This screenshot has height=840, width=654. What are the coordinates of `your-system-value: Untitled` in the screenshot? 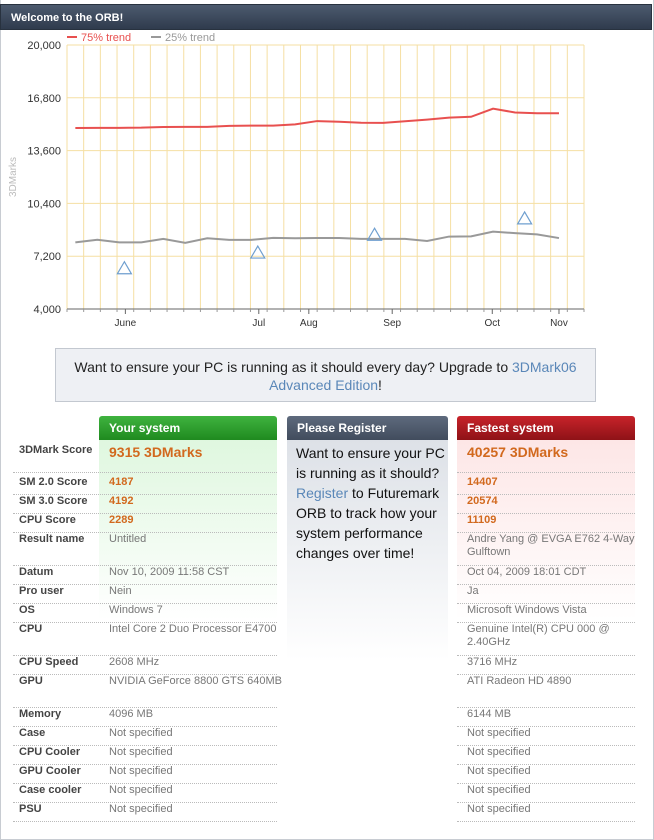 It's located at (128, 539).